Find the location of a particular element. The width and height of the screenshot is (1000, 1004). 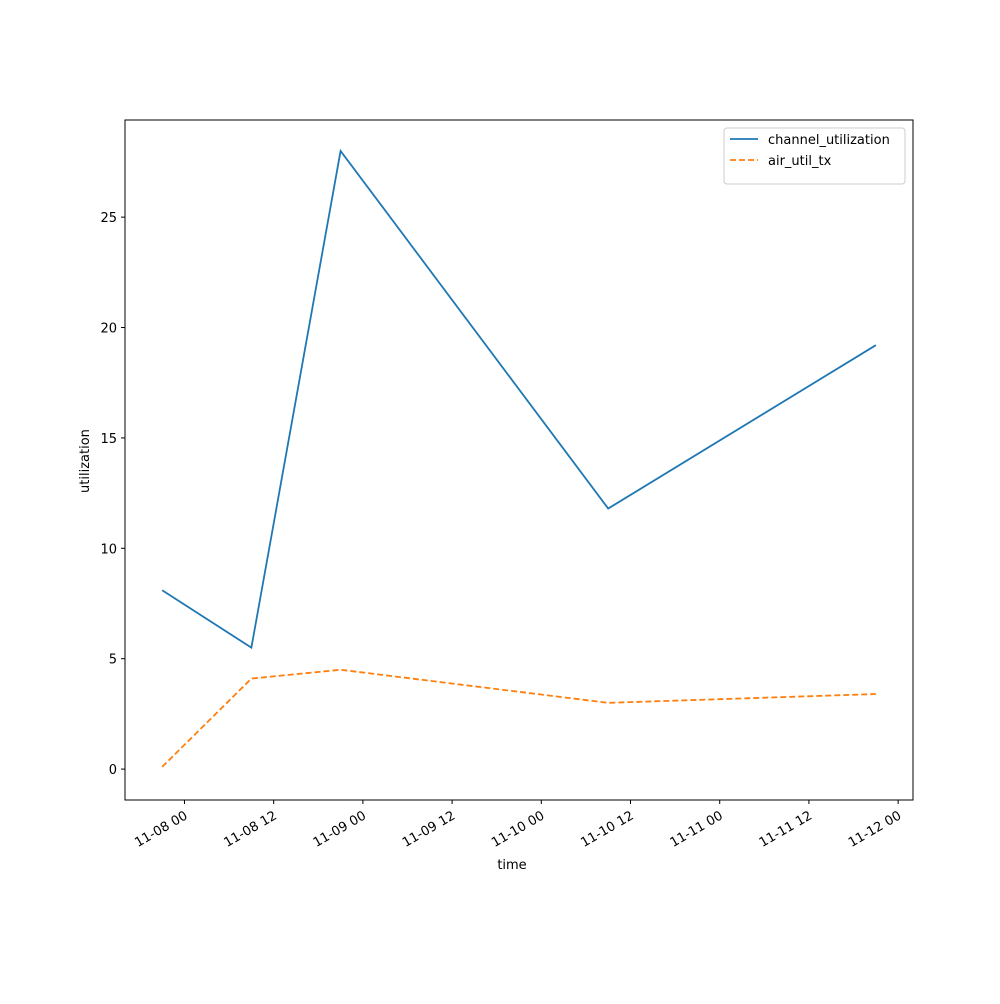

x-tick-label: 11-08 12 is located at coordinates (251, 829).